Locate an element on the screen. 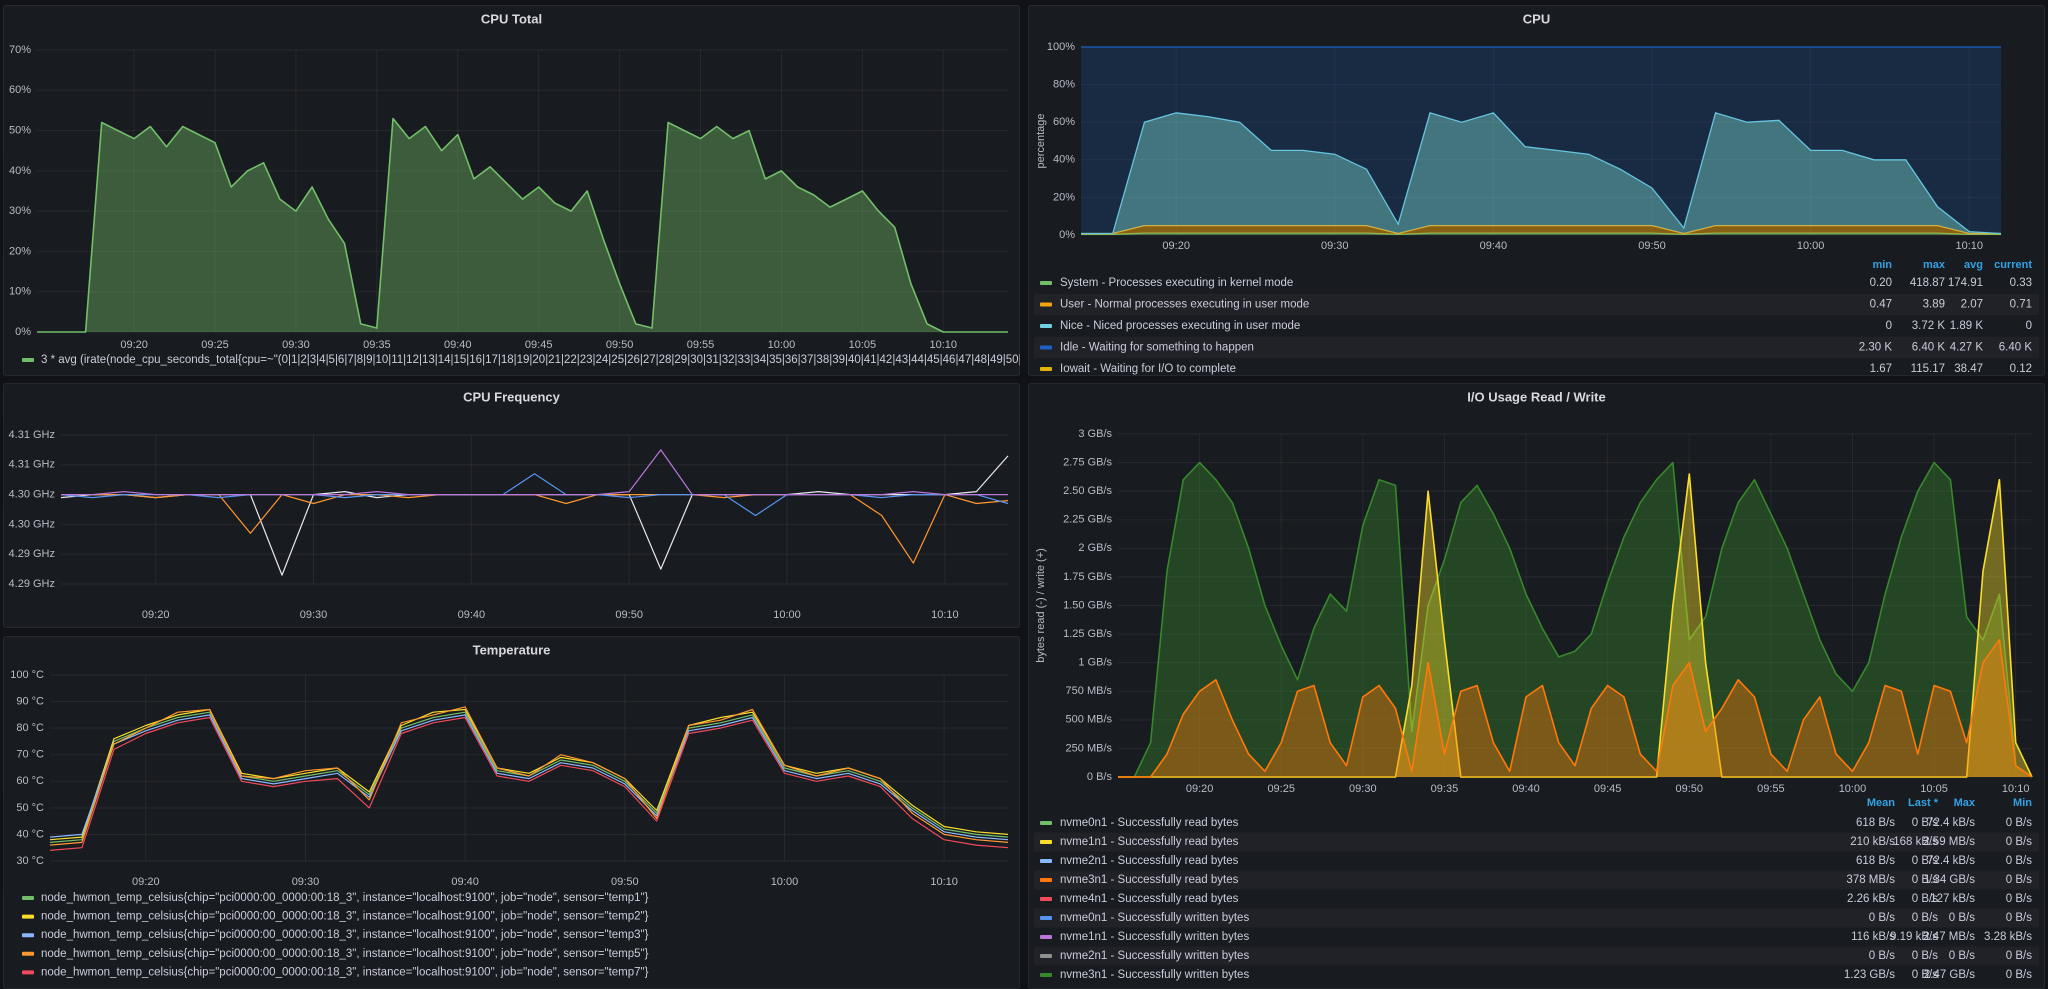  x-tick-label: 09:25 is located at coordinates (1281, 789).